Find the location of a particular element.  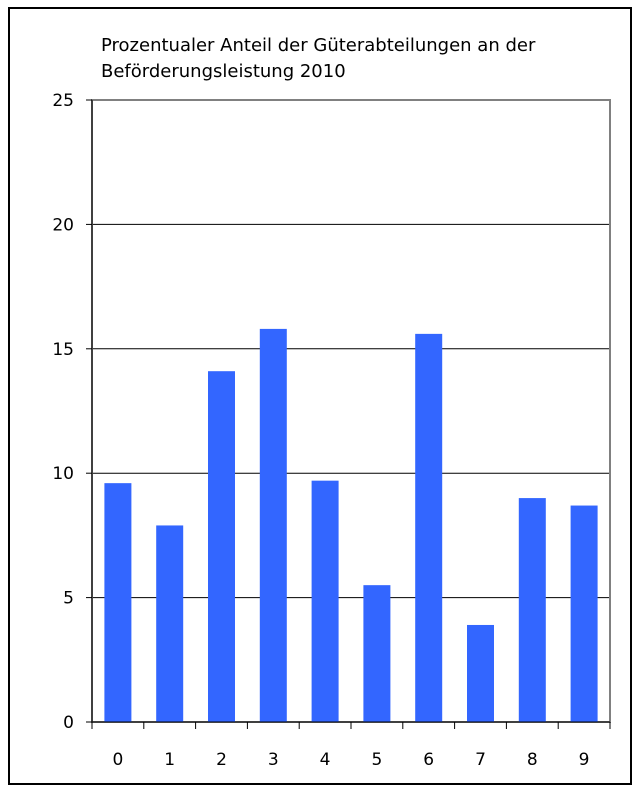

x-tick-label: 0 is located at coordinates (117, 760).